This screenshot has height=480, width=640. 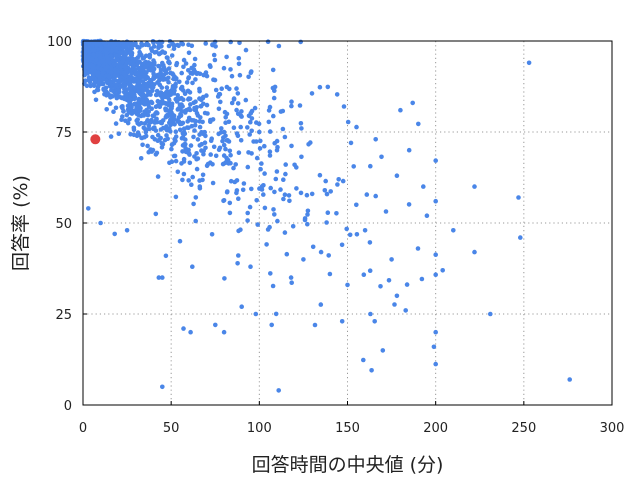 I want to click on x-tick-label: 300, so click(x=612, y=428).